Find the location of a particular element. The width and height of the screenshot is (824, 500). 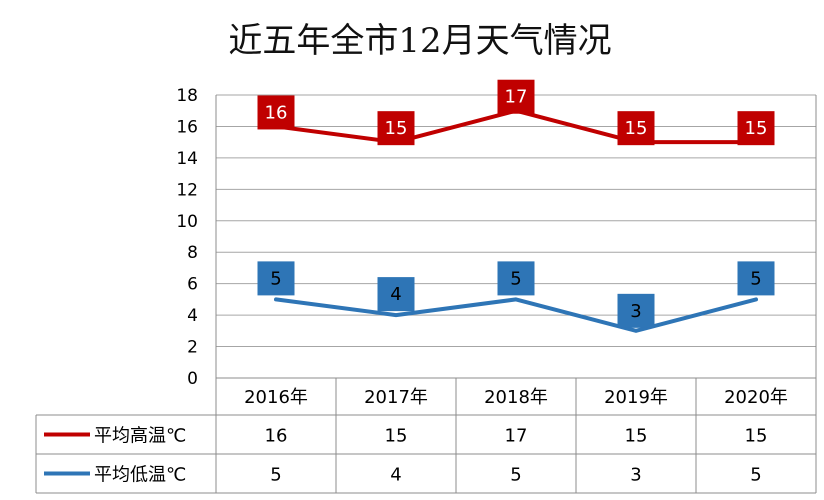

y-tick-label-10: 10 is located at coordinates (187, 222).